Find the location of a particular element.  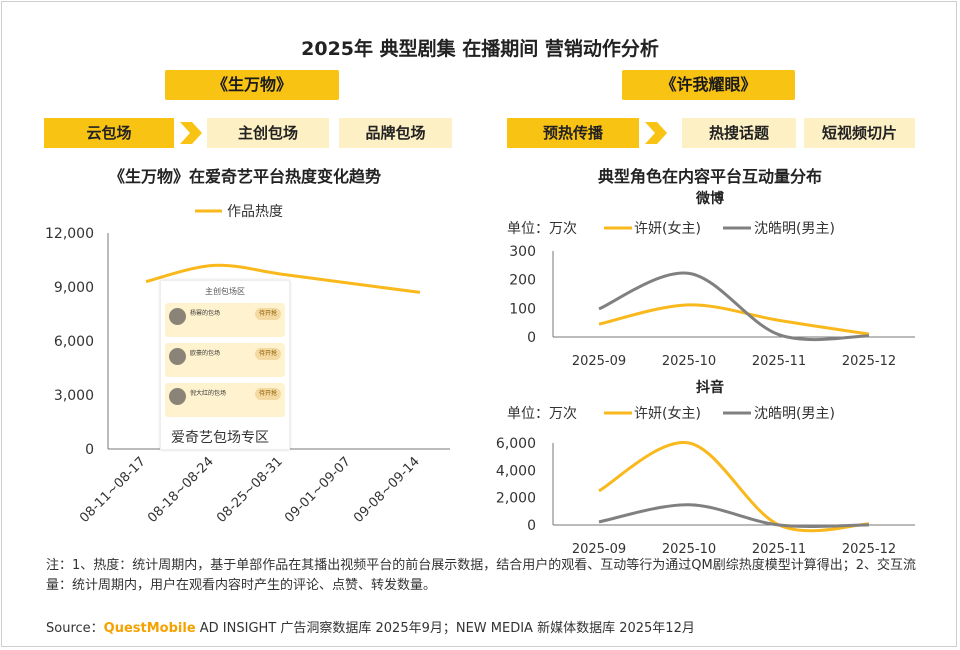

douyin-title: 抖音 is located at coordinates (710, 388).